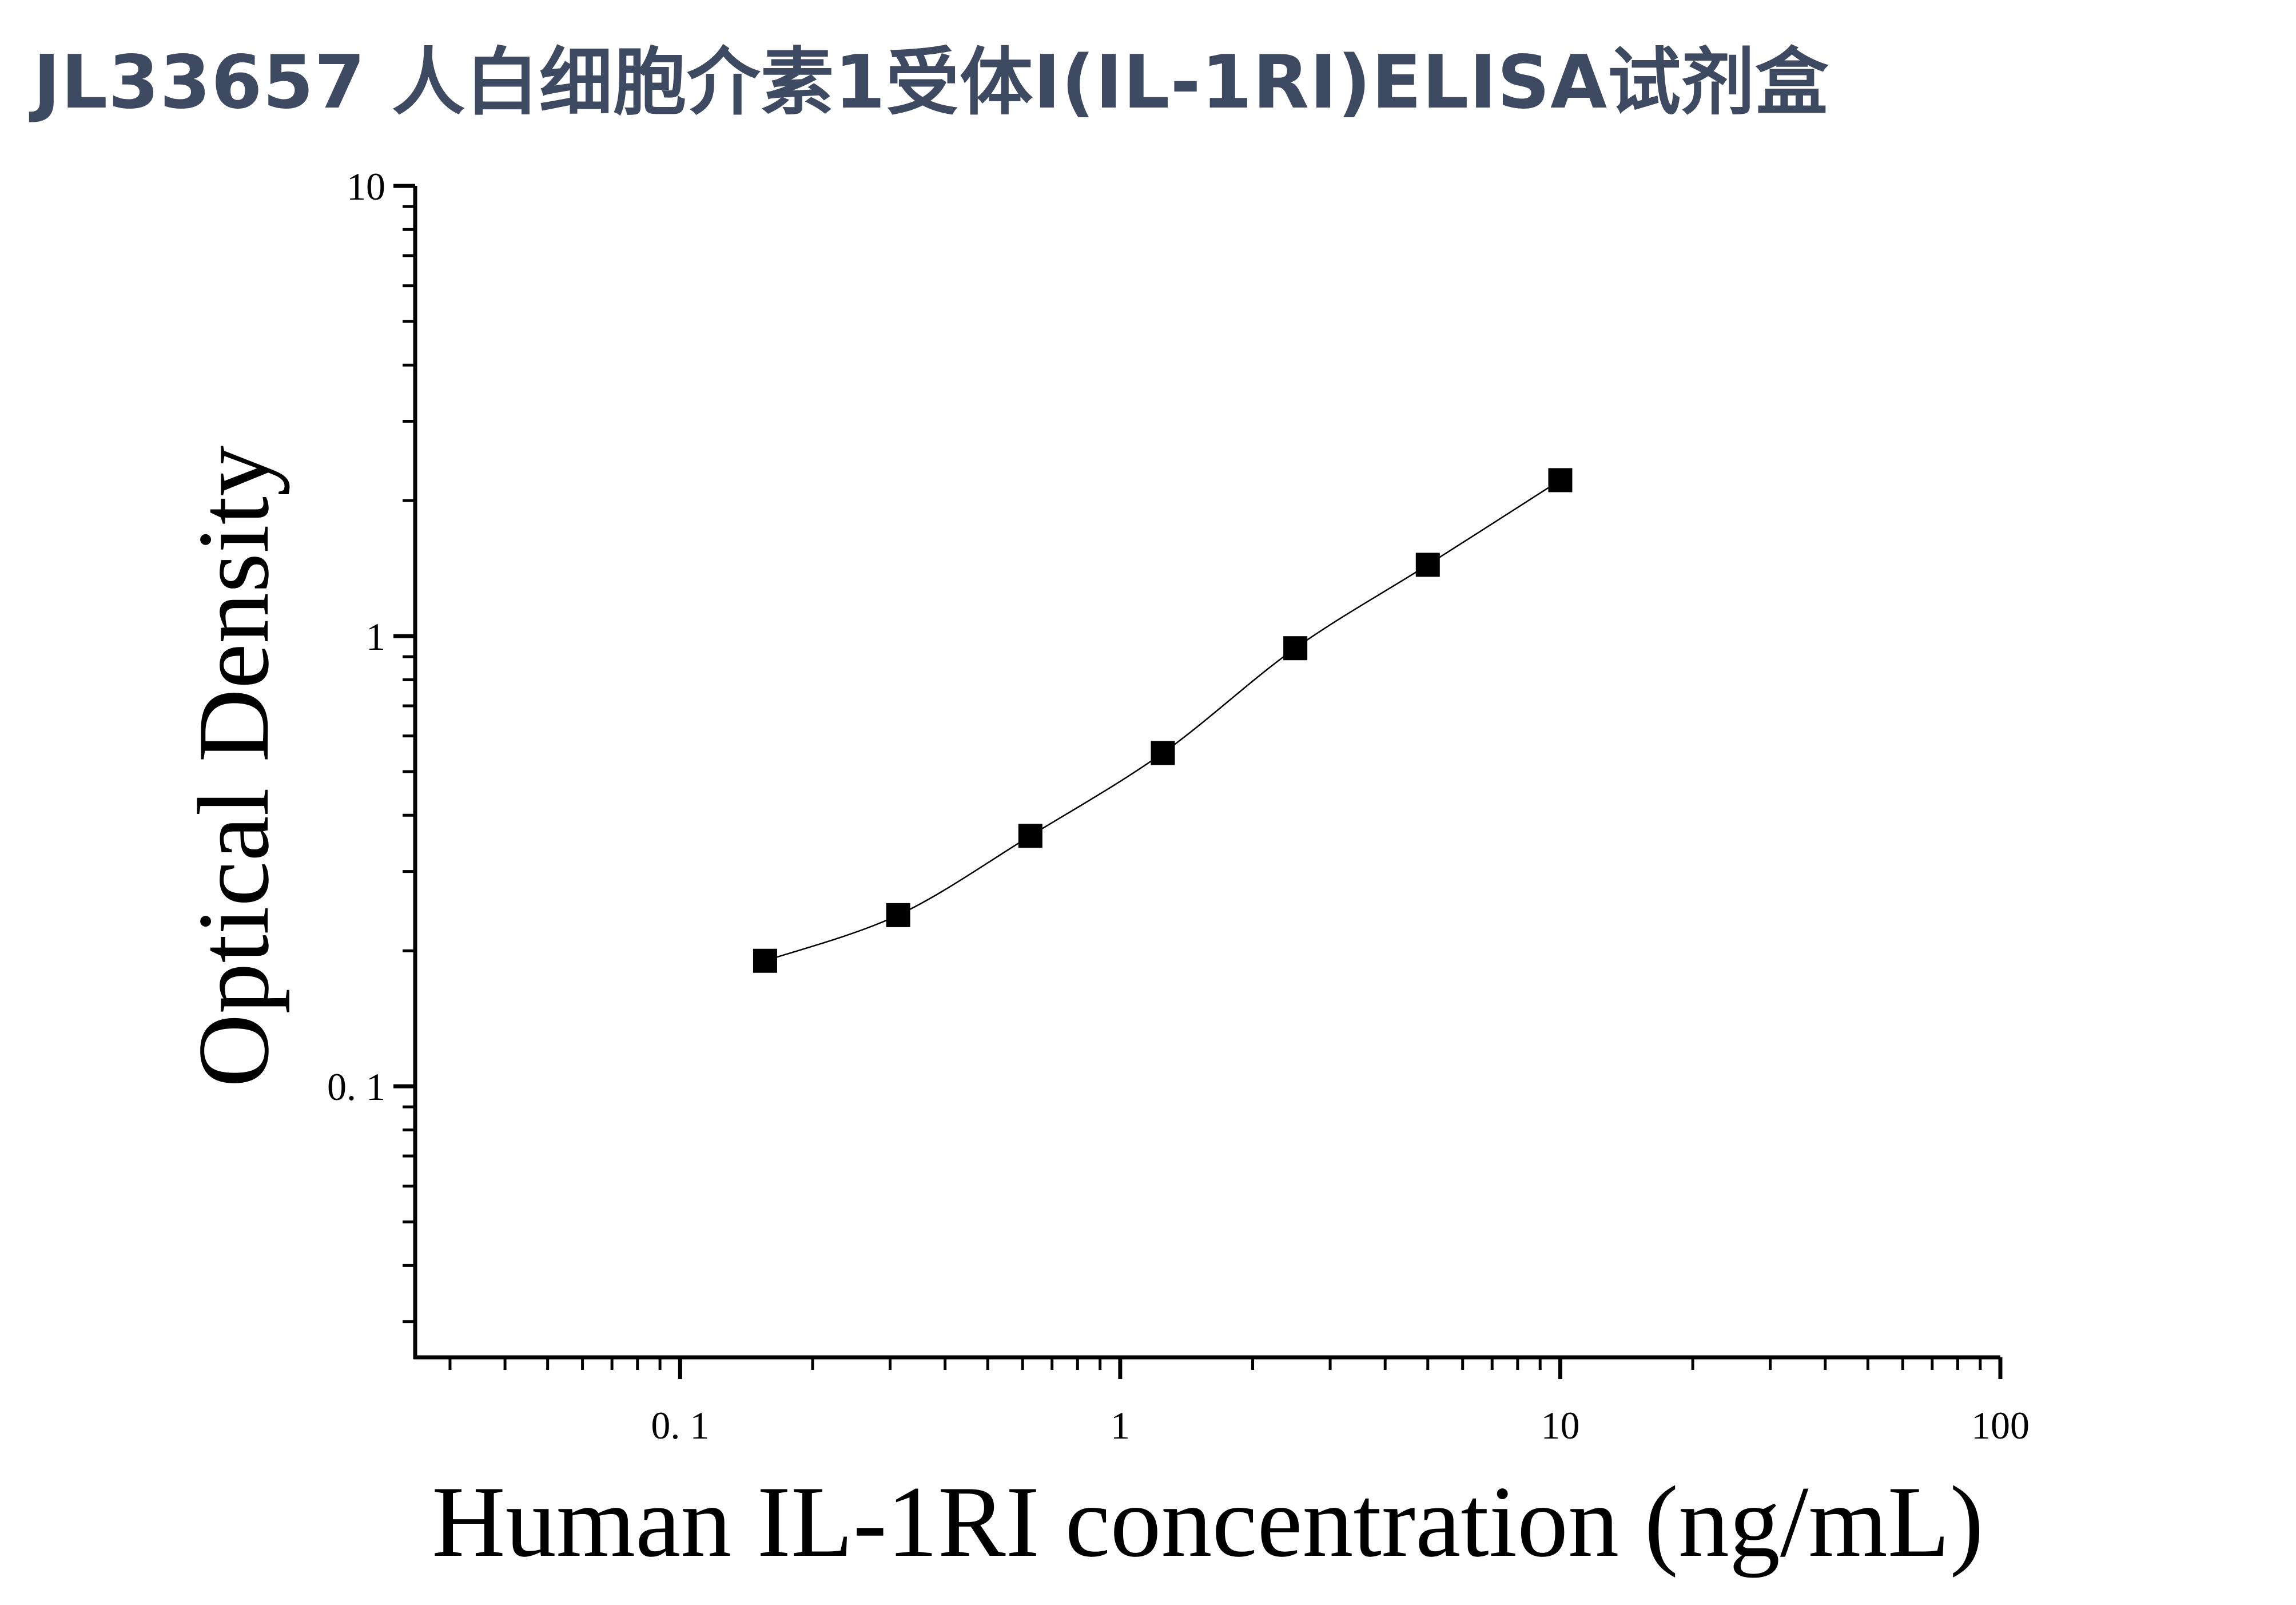 This screenshot has width=2296, height=1605. I want to click on fit-curve, so click(1163, 720).